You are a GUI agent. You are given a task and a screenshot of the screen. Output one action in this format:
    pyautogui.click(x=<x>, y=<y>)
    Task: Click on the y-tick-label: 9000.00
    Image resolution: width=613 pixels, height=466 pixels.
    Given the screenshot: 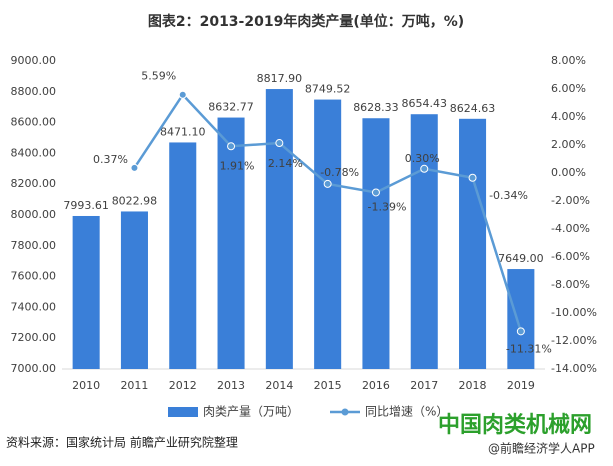 What is the action you would take?
    pyautogui.click(x=34, y=60)
    